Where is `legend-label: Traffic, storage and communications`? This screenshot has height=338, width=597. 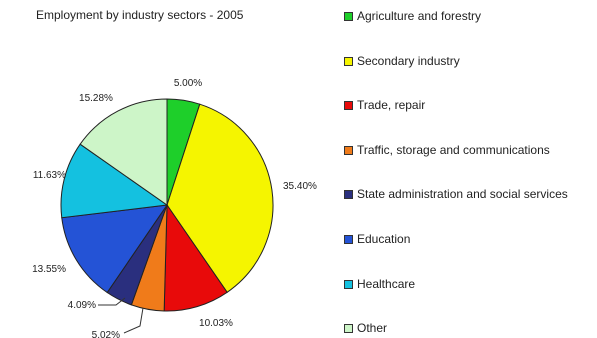
legend-label: Traffic, storage and communications is located at coordinates (453, 150).